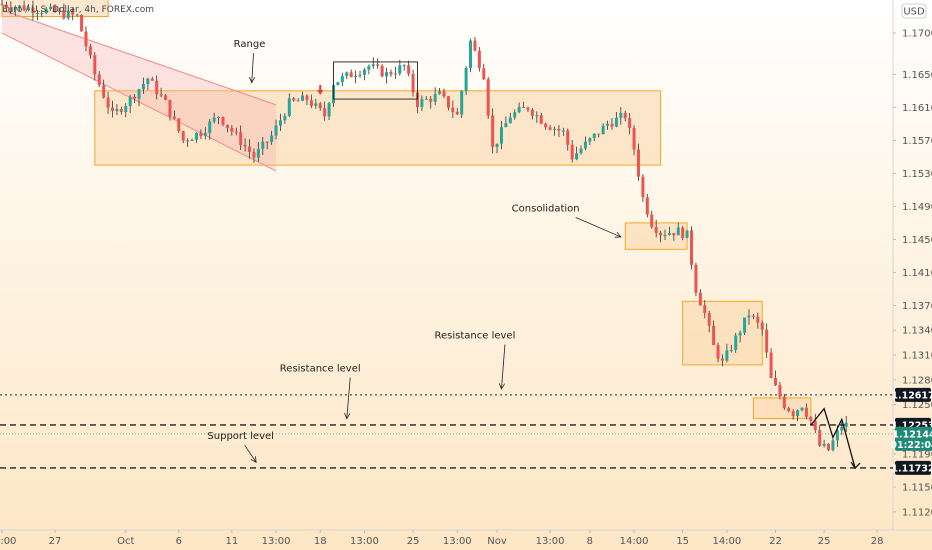 The width and height of the screenshot is (932, 550). What do you see at coordinates (917, 405) in the screenshot?
I see `y-tick-label: 1.12500` at bounding box center [917, 405].